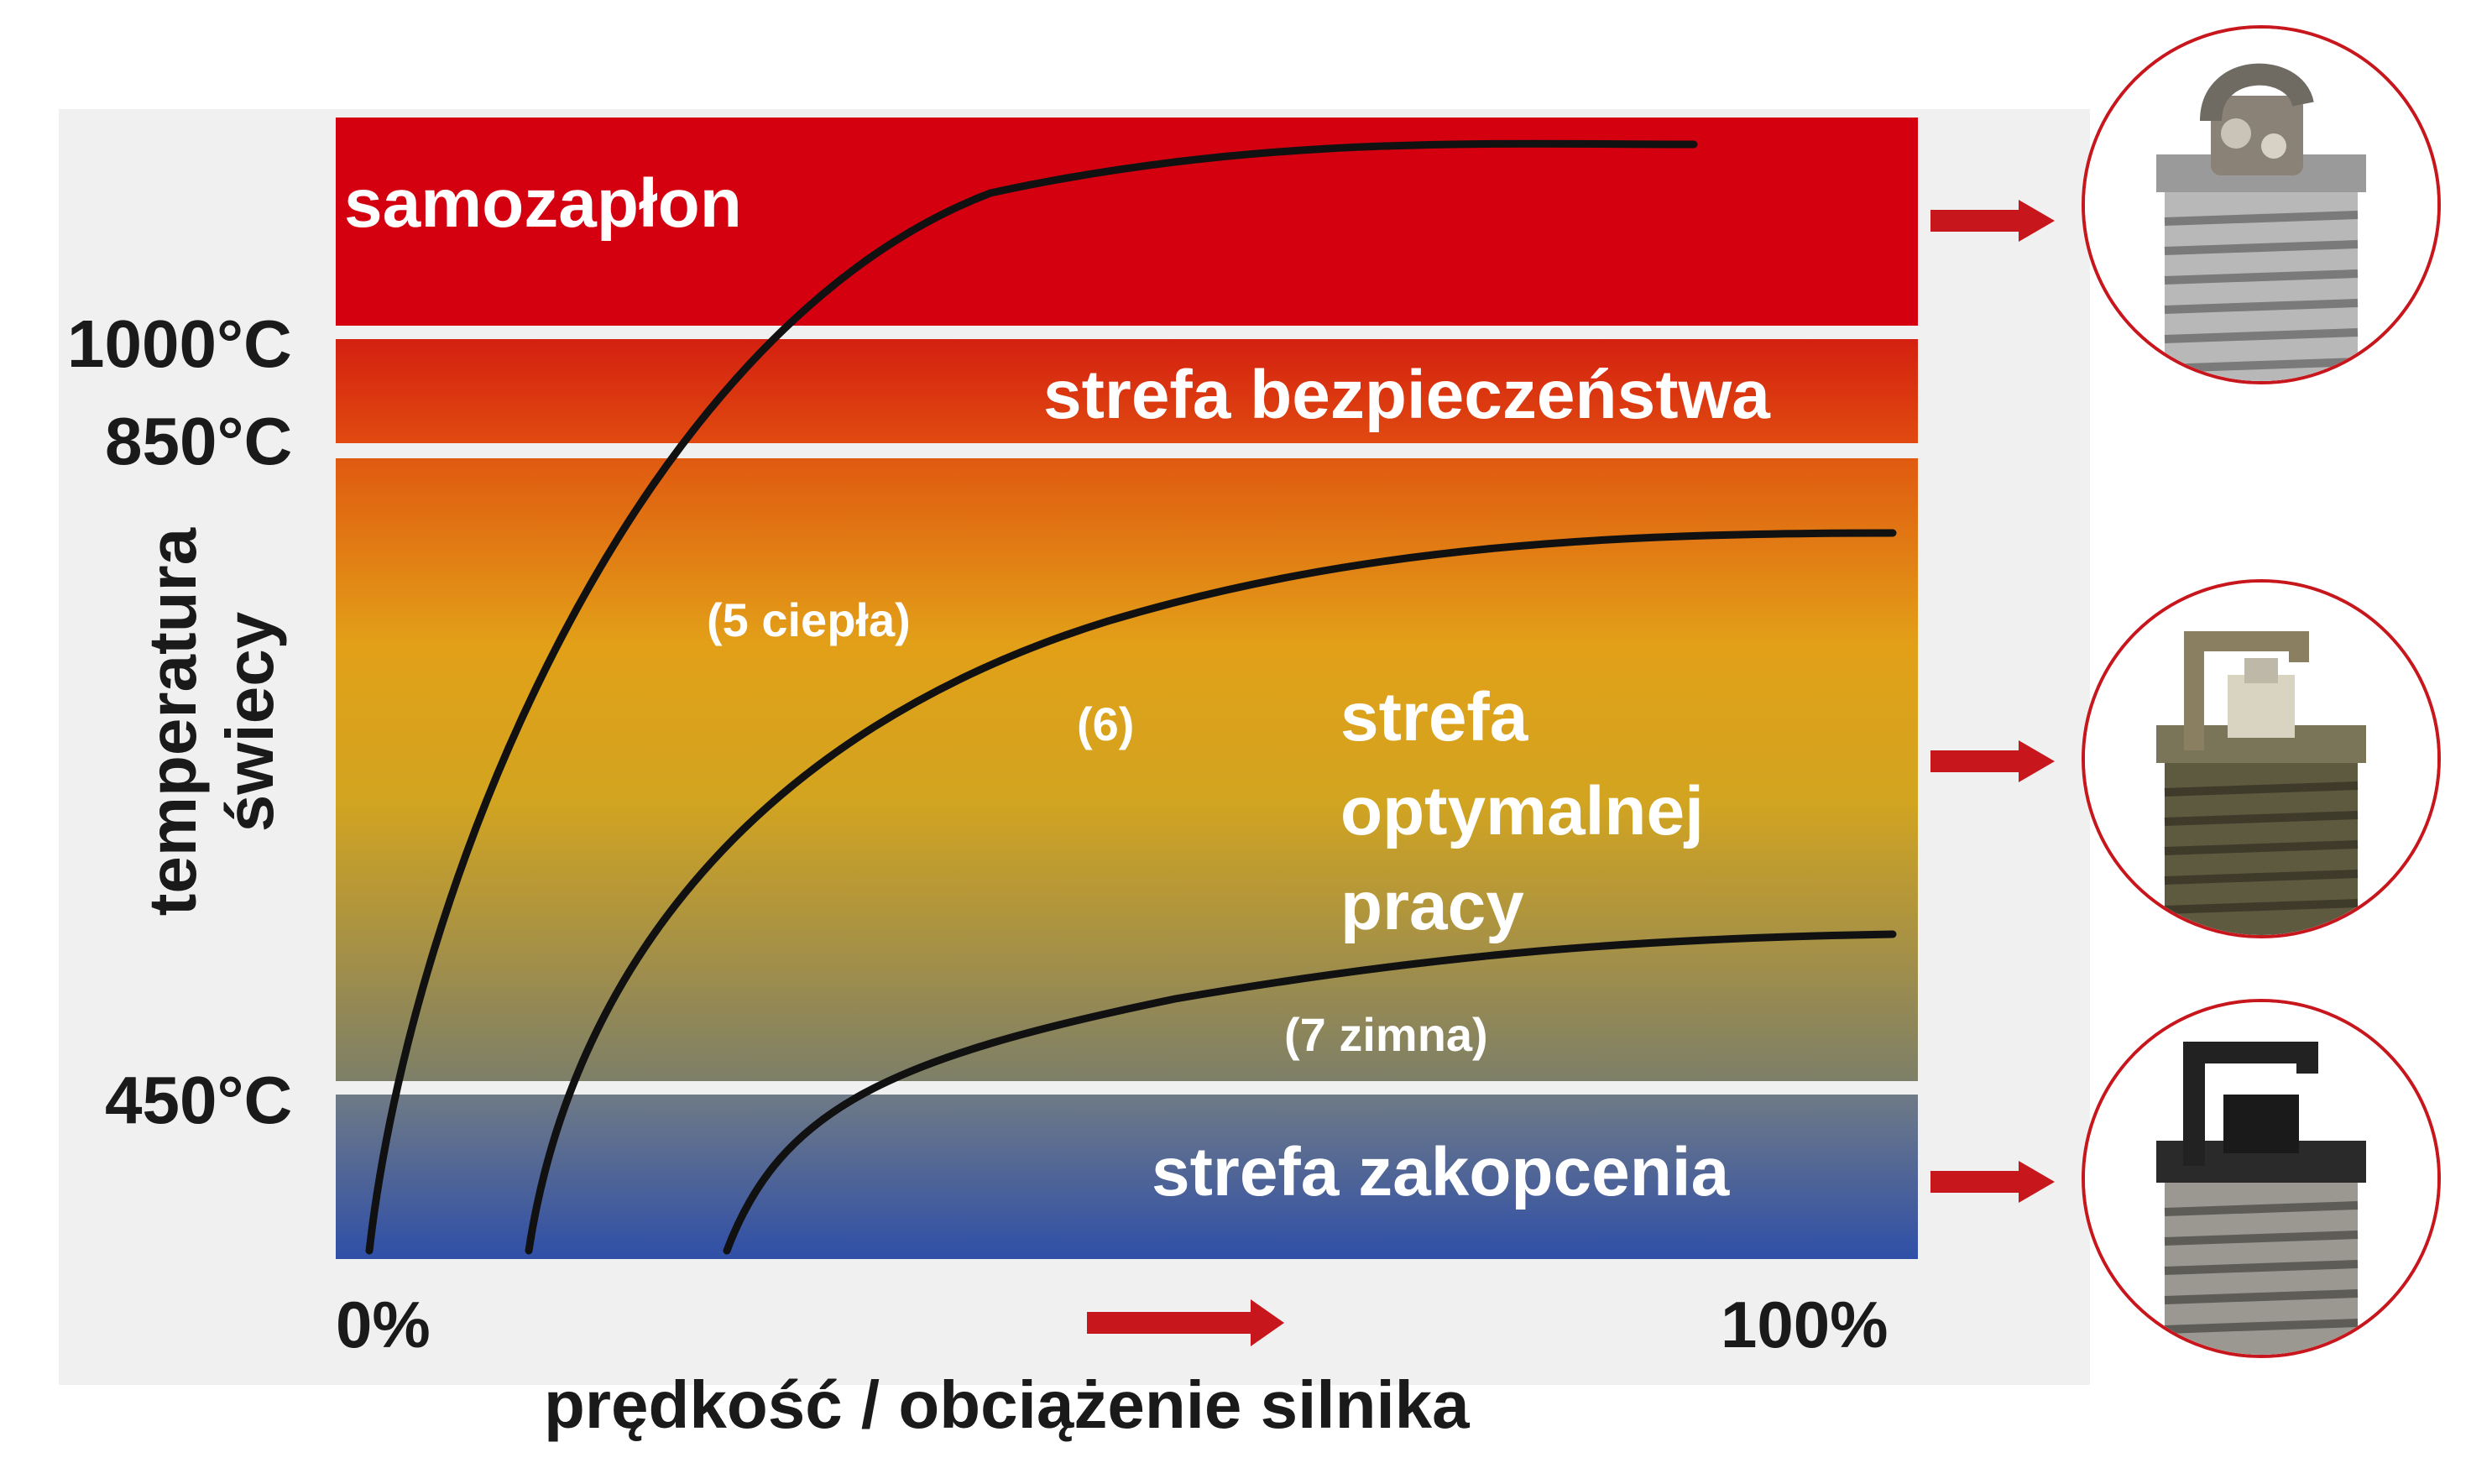 This screenshot has width=2492, height=1484. Describe the element at coordinates (2261, 1178) in the screenshot. I see `spark-plug-sooted-icon` at that location.